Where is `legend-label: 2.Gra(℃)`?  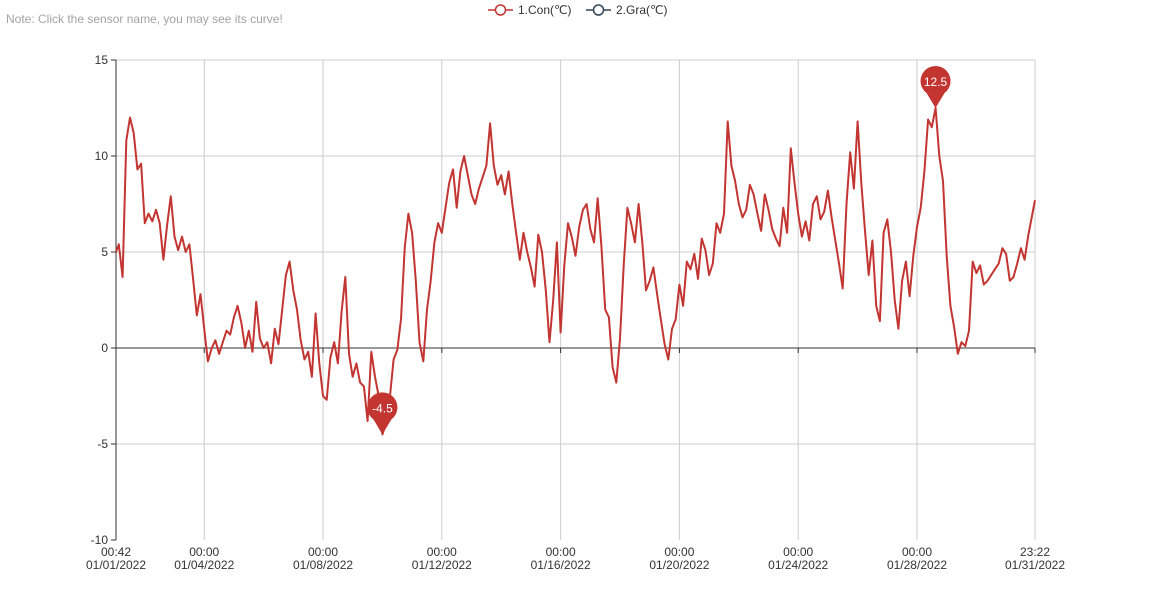
legend-label: 2.Gra(℃) is located at coordinates (641, 10).